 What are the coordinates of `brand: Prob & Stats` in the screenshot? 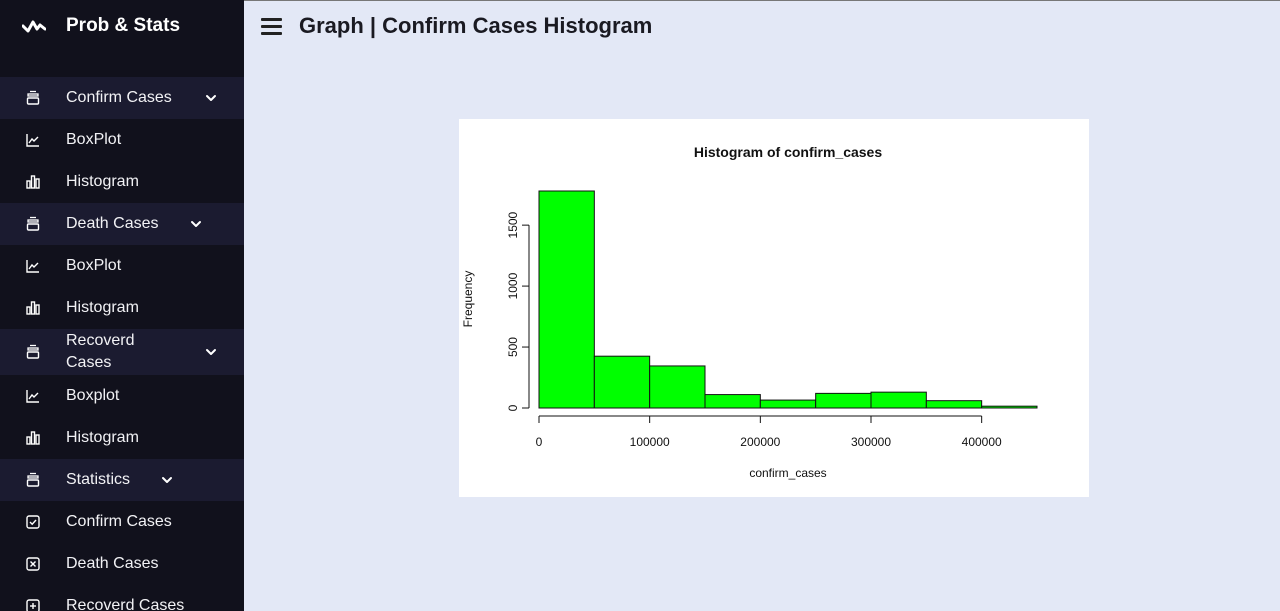 It's located at (122, 26).